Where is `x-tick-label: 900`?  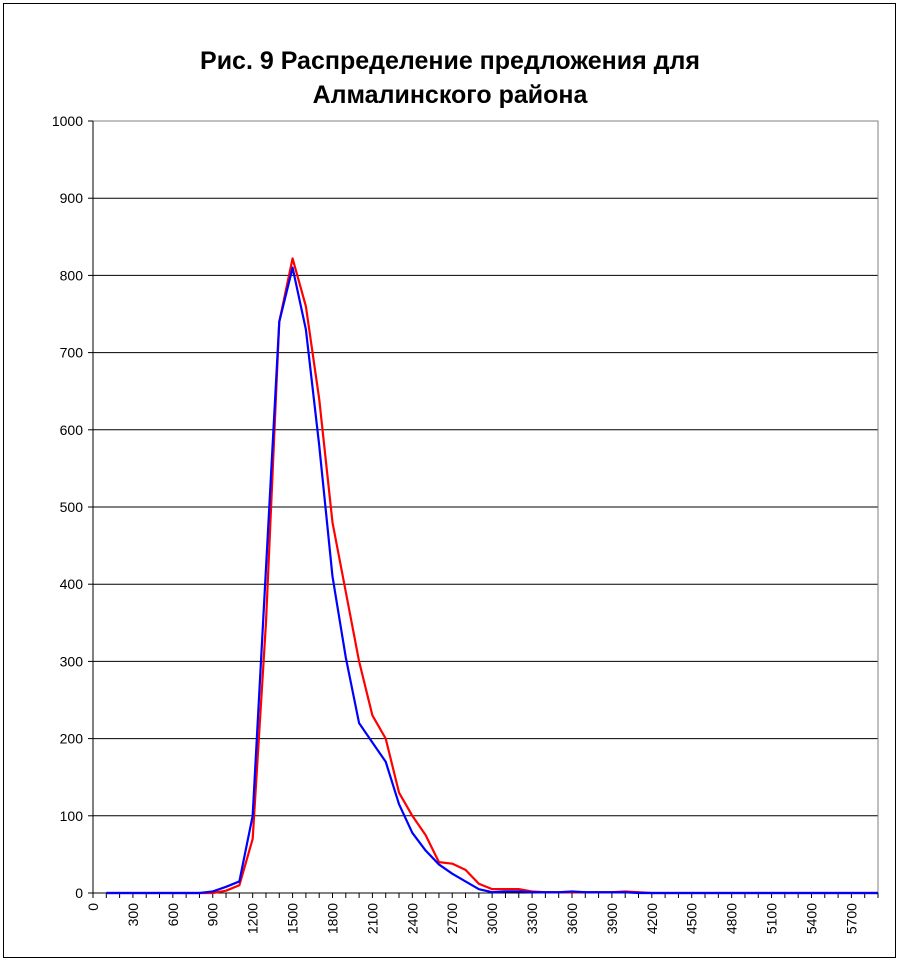 x-tick-label: 900 is located at coordinates (213, 915).